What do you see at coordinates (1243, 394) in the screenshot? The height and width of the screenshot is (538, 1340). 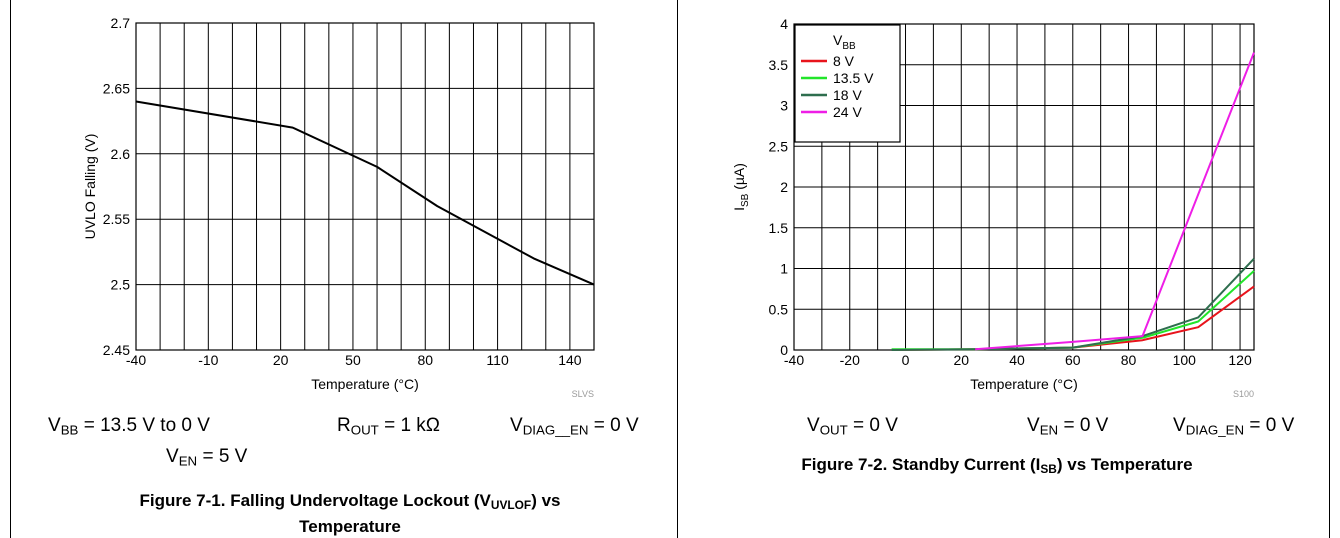 I see `figure-id-stamp: S100` at bounding box center [1243, 394].